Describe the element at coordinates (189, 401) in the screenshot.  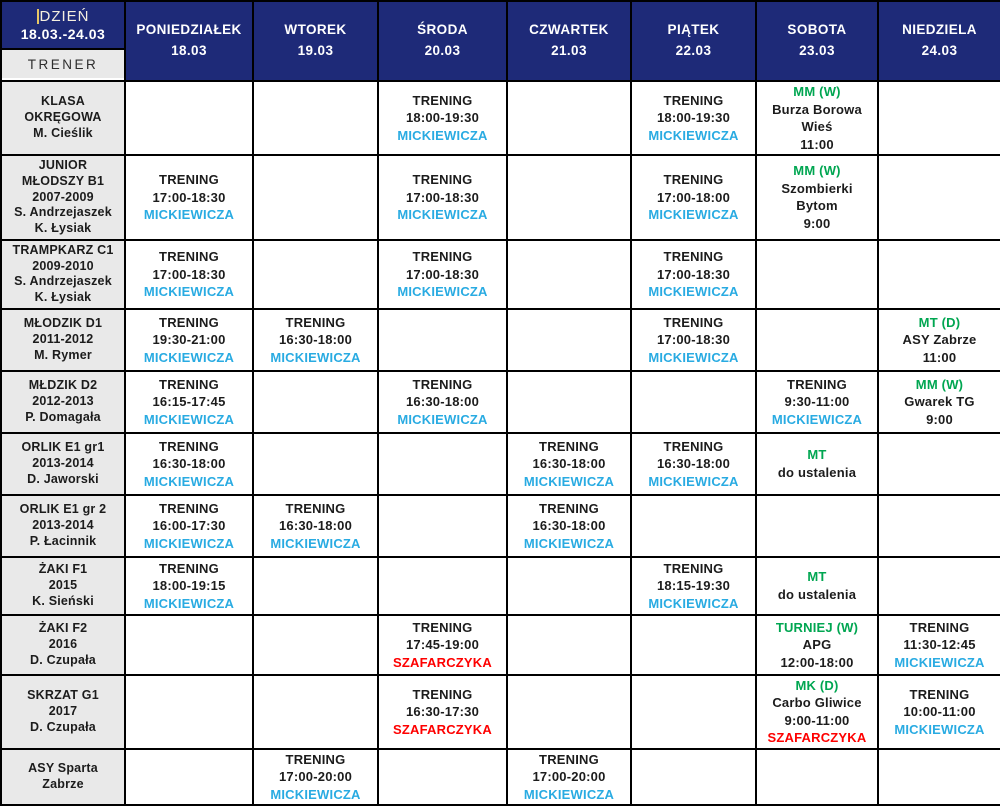
I see `schedule-cell-monday: TRENING 16:15-17:45 MICKIEWICZA` at that location.